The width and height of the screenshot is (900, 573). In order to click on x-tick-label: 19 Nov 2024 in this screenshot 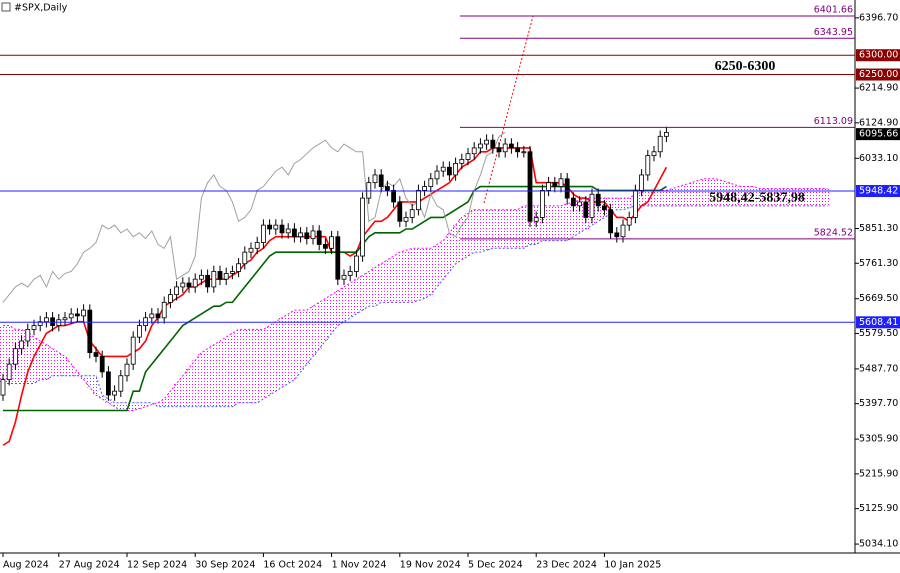, I will do `click(430, 565)`.